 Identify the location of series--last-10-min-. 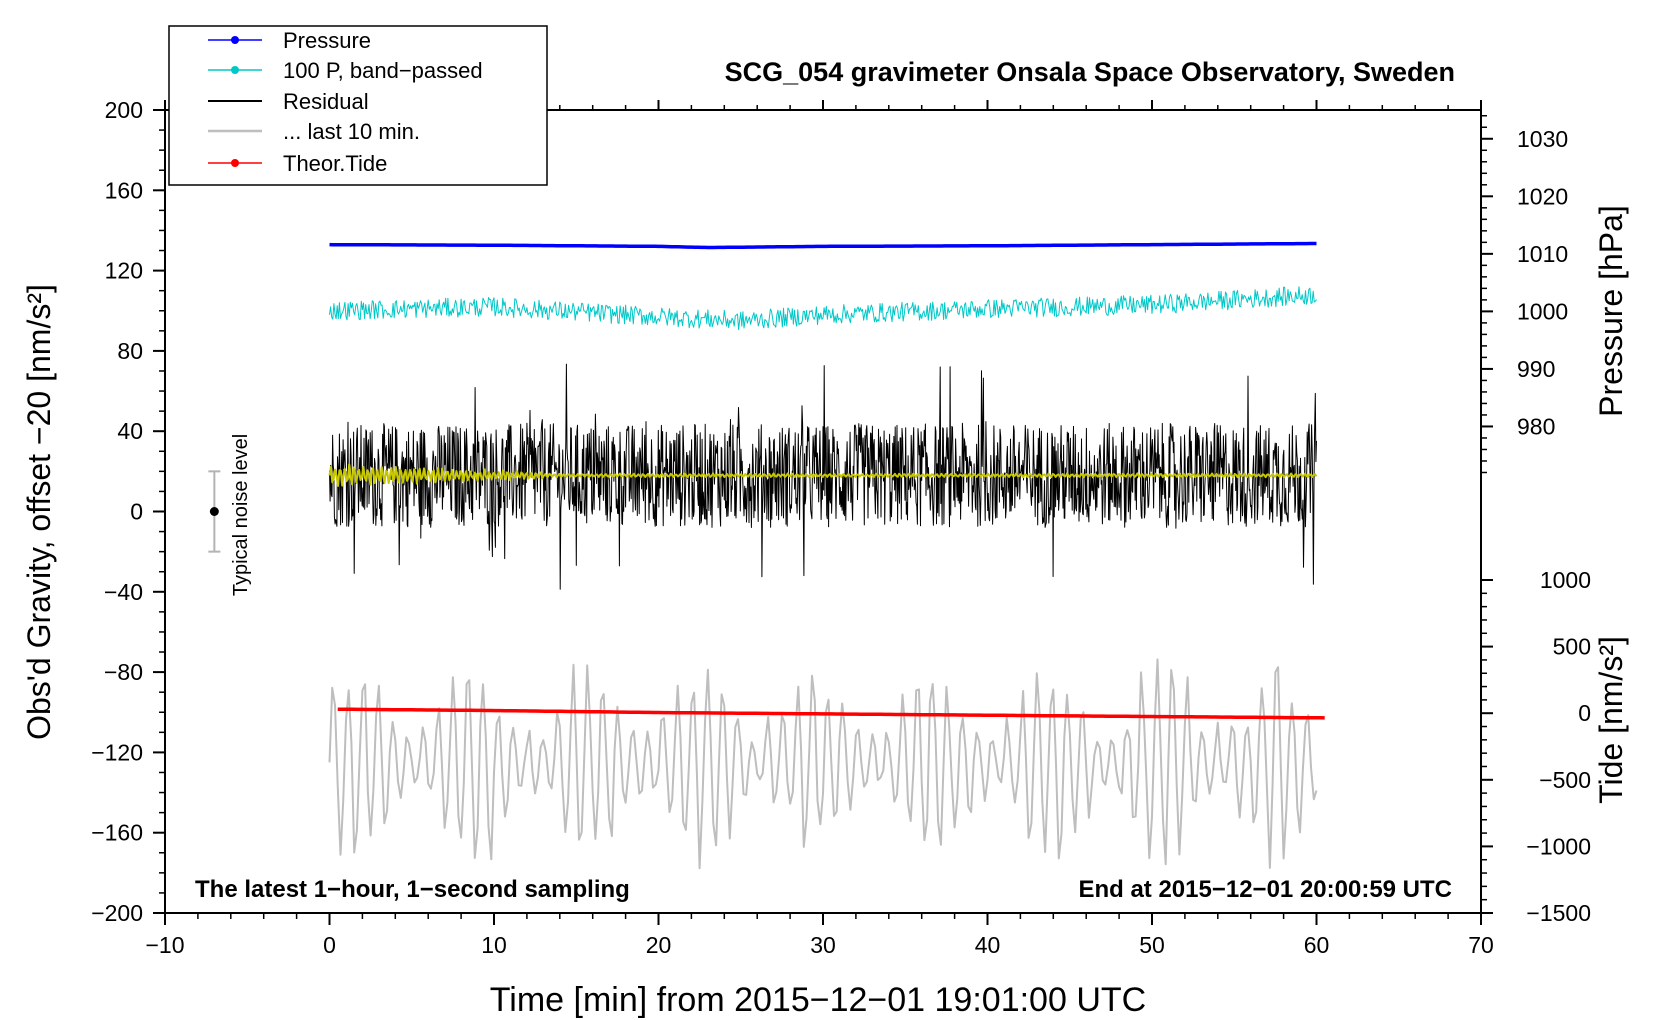
(823, 764).